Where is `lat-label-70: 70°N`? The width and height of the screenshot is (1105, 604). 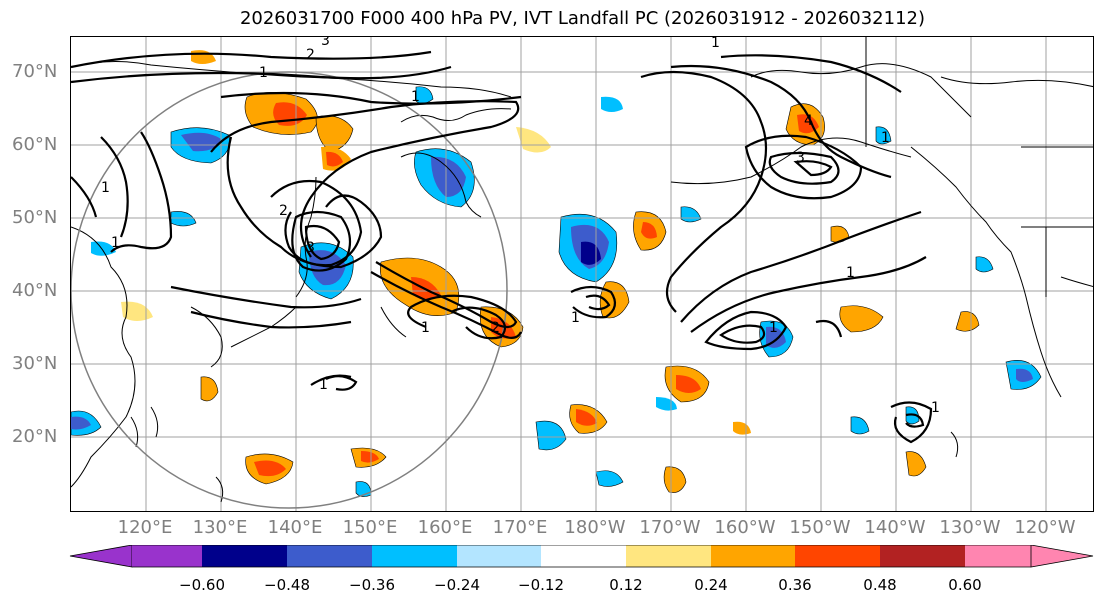 lat-label-70: 70°N is located at coordinates (35, 71).